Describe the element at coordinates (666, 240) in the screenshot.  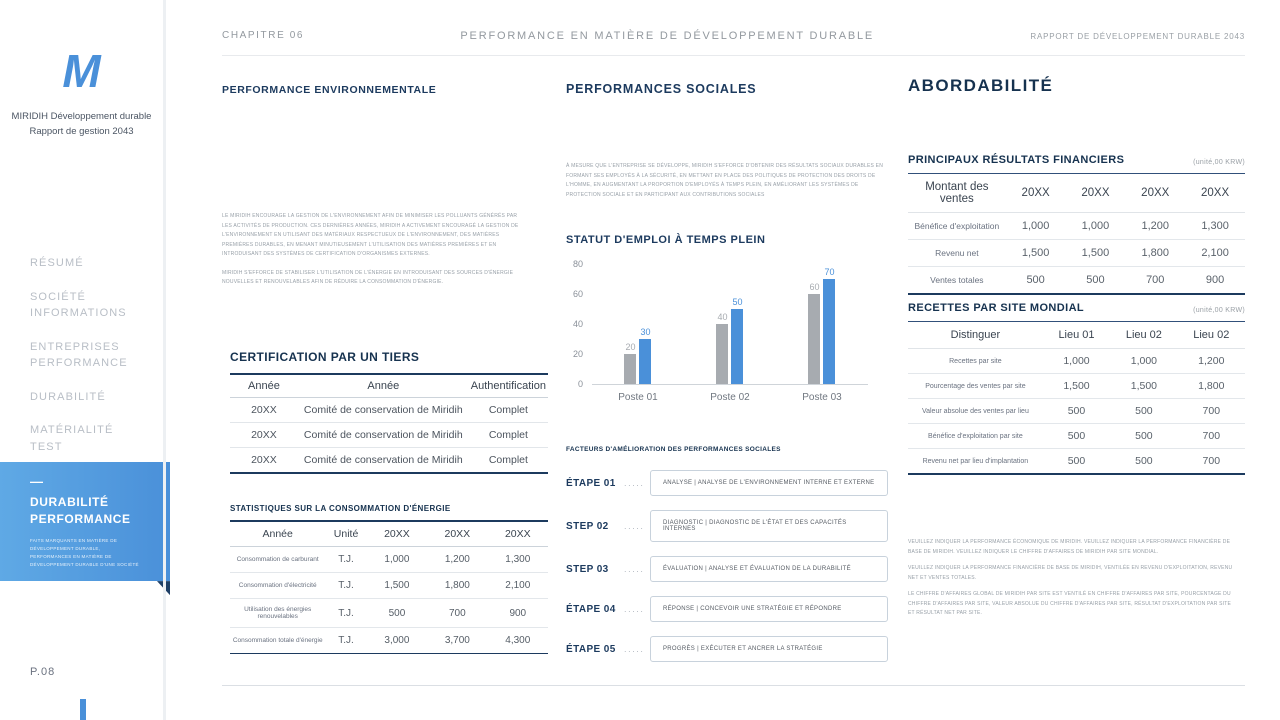
I see `chart-heading: STATUT D'EMPLOI À TEMPS PLEIN` at that location.